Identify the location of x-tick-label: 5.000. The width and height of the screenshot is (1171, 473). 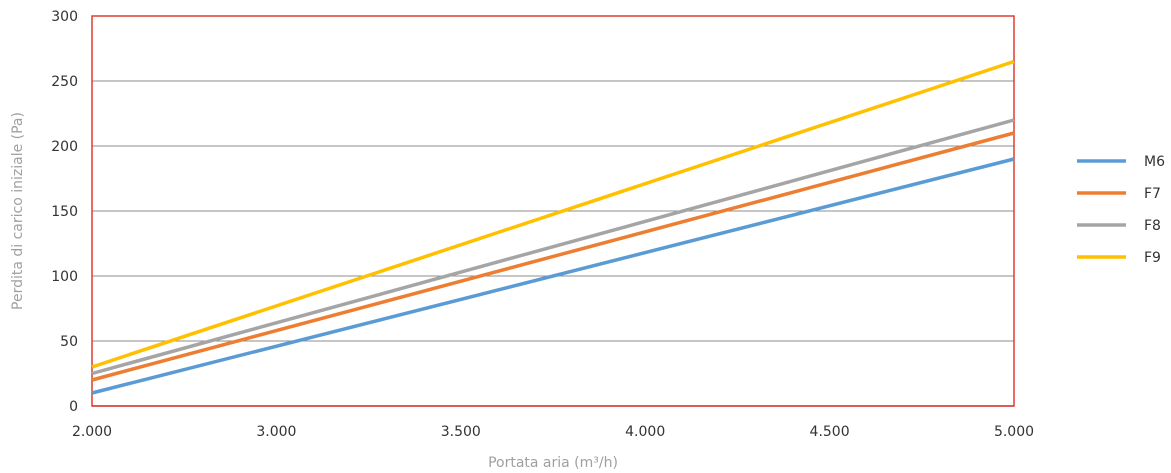
(1014, 432).